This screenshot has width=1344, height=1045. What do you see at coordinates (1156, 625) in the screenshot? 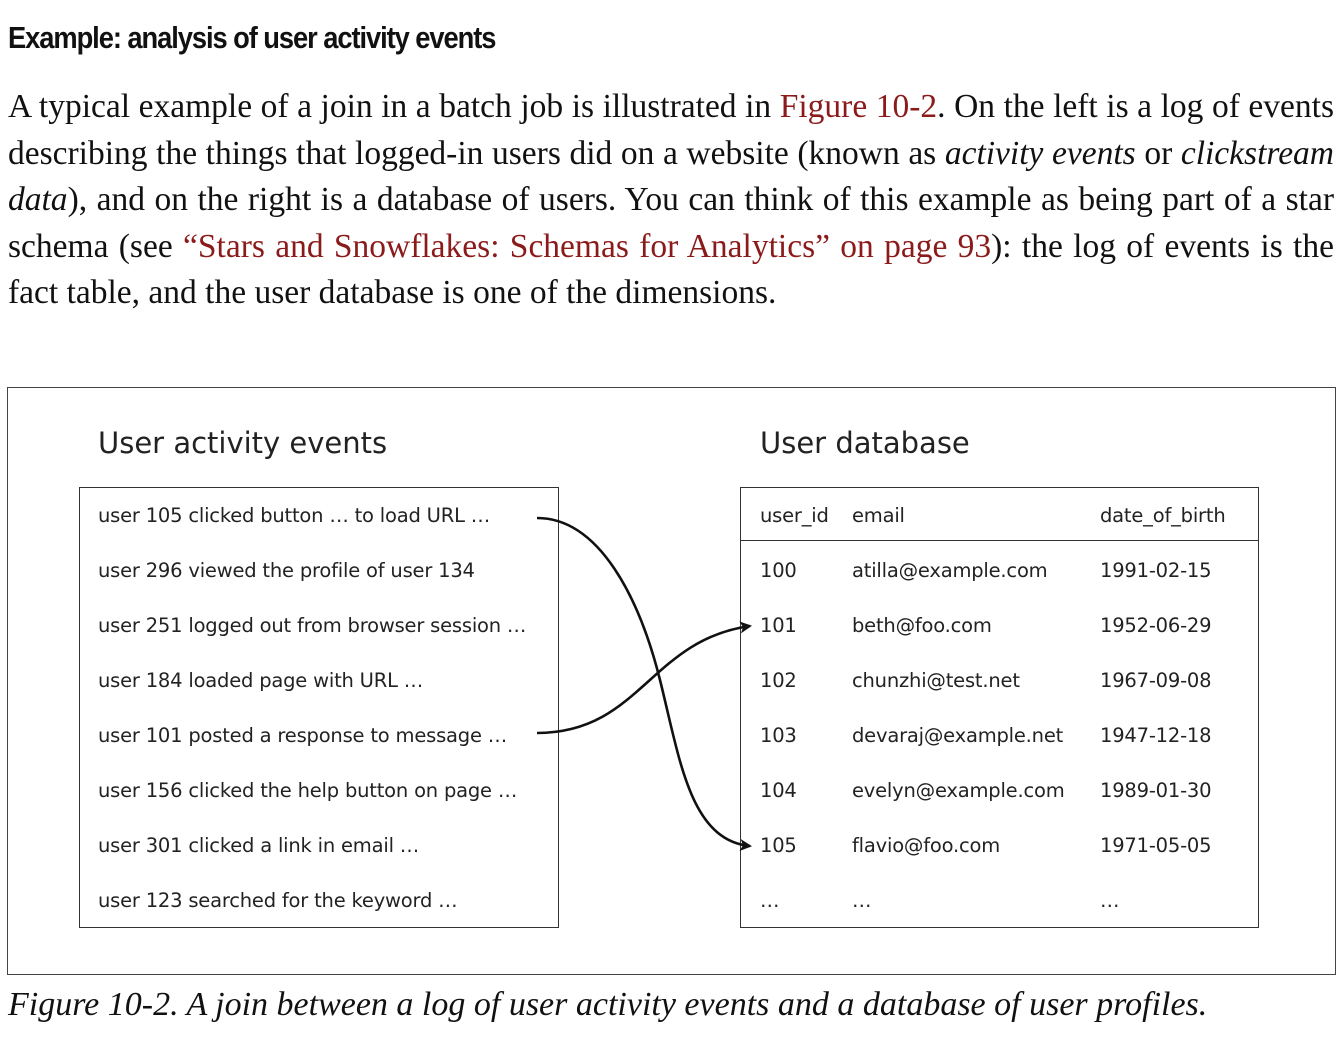
I see `table-cell-date-of-birth: 1952-06-29` at bounding box center [1156, 625].